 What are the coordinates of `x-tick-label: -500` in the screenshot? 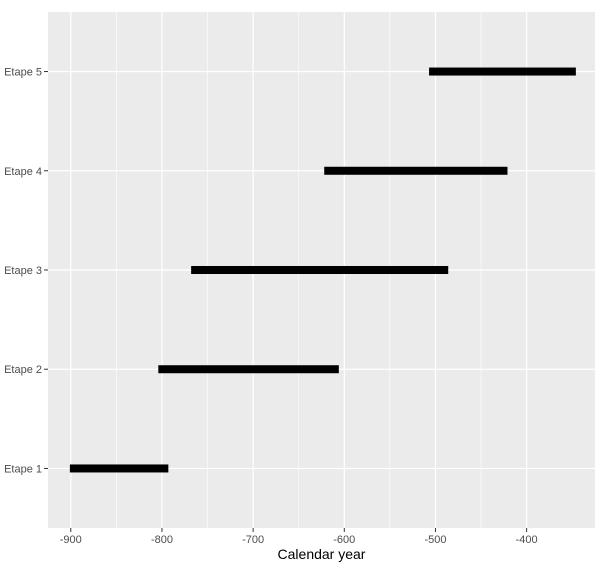 It's located at (435, 540).